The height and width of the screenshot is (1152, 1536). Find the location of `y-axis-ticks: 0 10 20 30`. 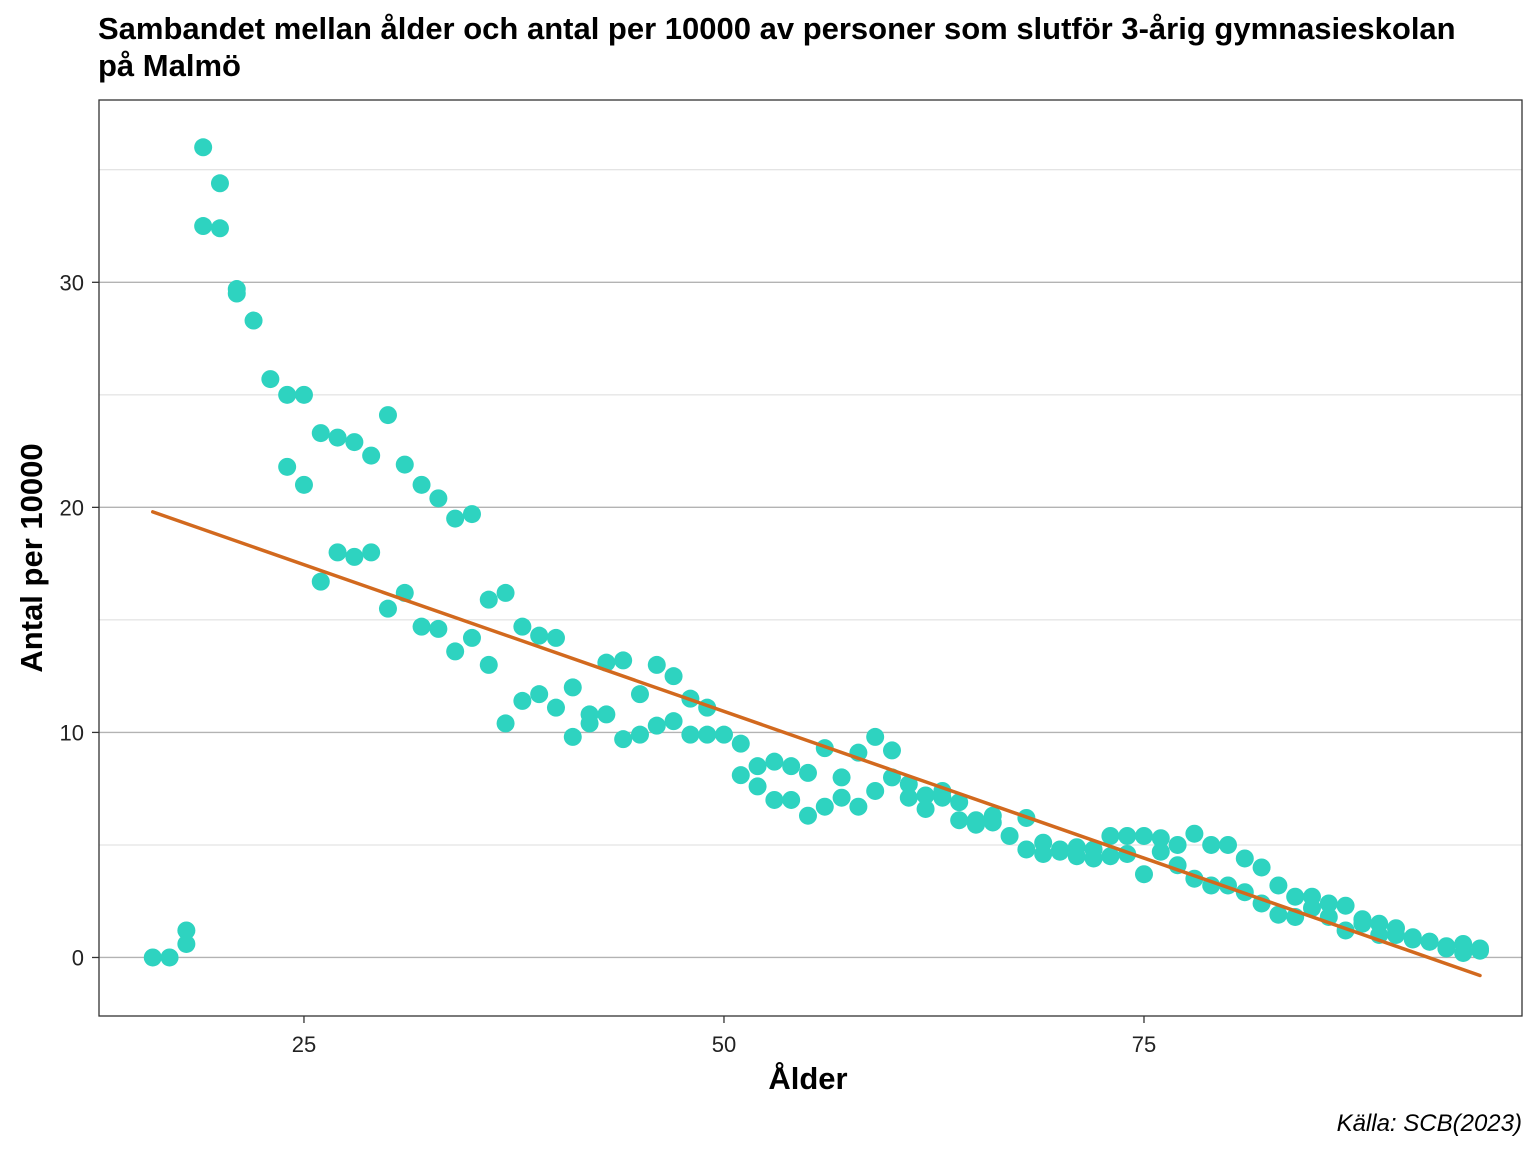

y-axis-ticks: 0 10 20 30 is located at coordinates (79, 620).